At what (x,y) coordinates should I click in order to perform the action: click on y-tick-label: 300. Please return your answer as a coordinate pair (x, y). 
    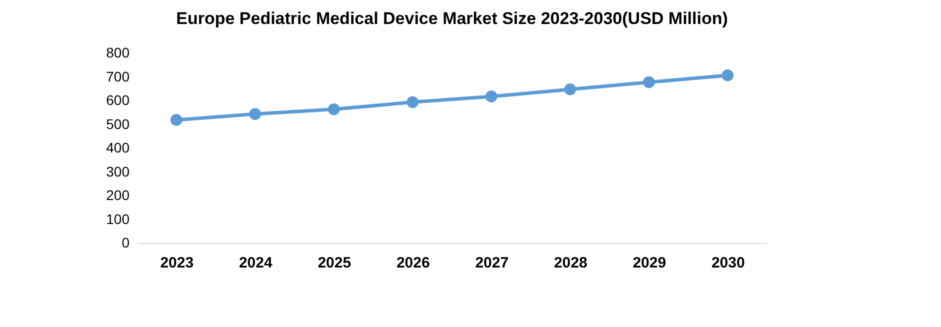
    Looking at the image, I should click on (118, 171).